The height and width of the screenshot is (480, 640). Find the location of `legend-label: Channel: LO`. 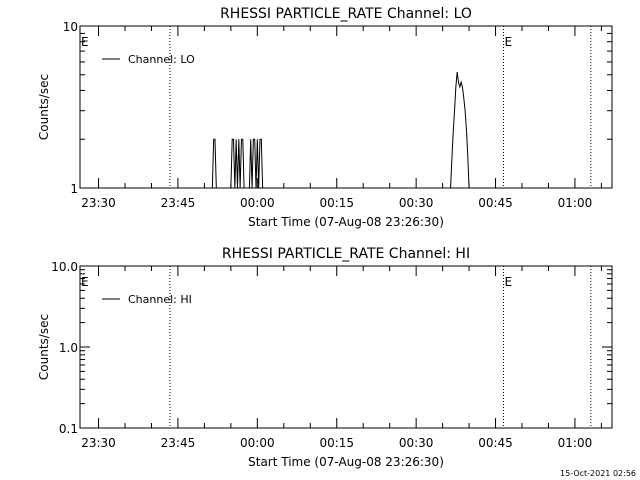

legend-label: Channel: LO is located at coordinates (161, 59).